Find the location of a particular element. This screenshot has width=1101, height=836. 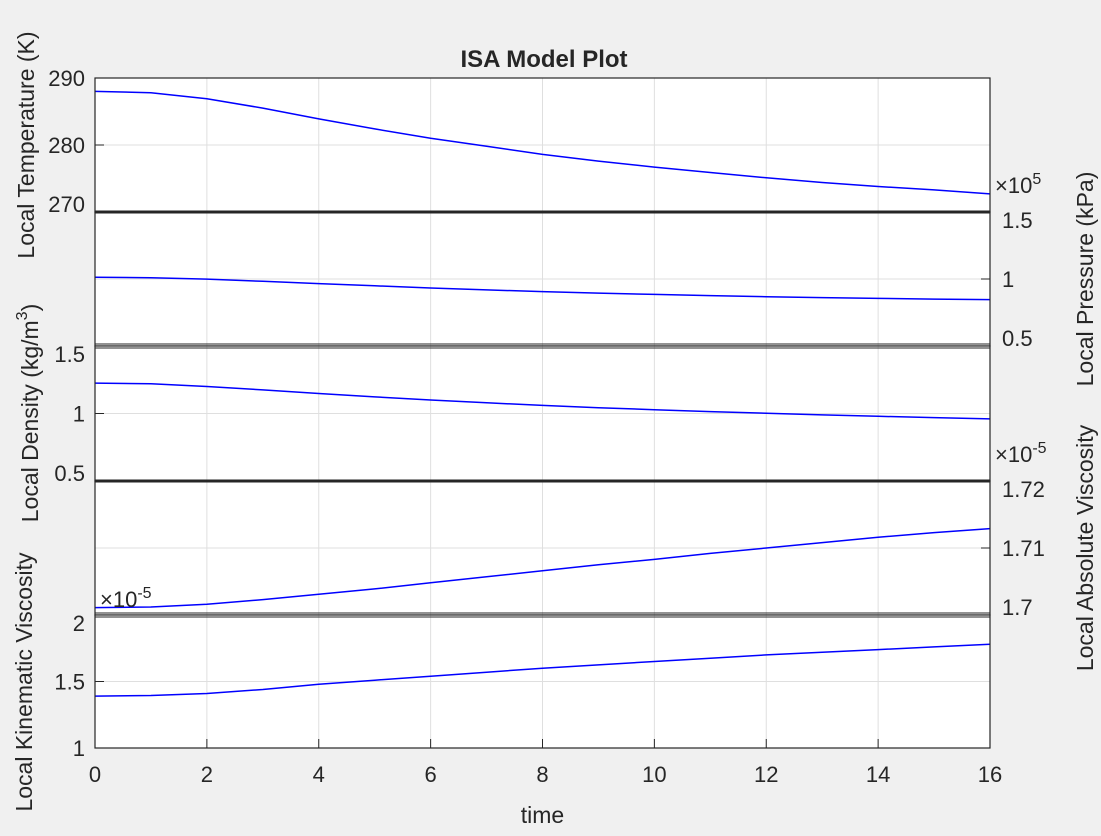

x-tick-label: 10 is located at coordinates (654, 774).